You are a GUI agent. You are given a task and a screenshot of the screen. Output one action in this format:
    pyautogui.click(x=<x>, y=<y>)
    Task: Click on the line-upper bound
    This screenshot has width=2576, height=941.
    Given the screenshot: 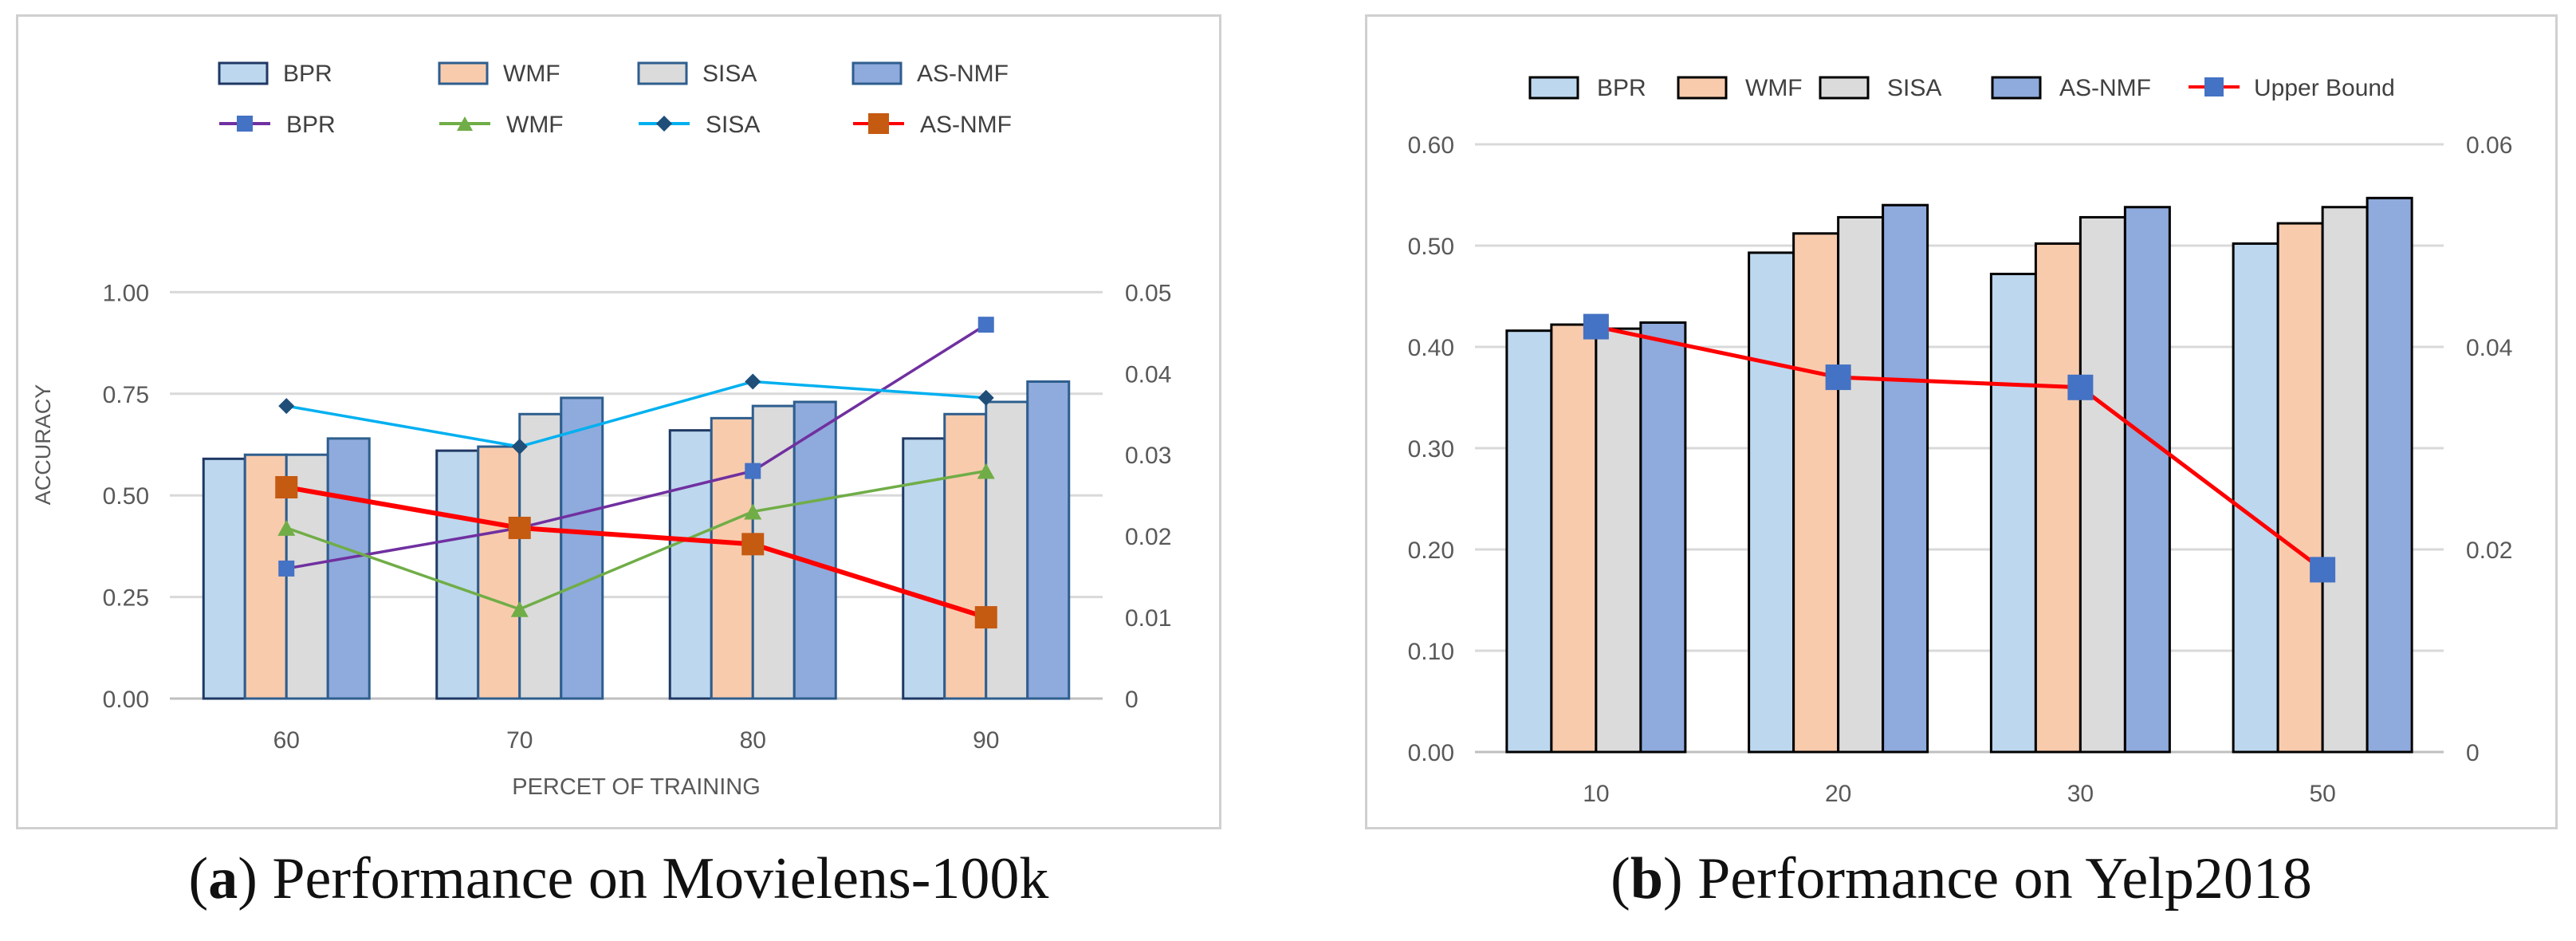 What is the action you would take?
    pyautogui.click(x=1959, y=448)
    